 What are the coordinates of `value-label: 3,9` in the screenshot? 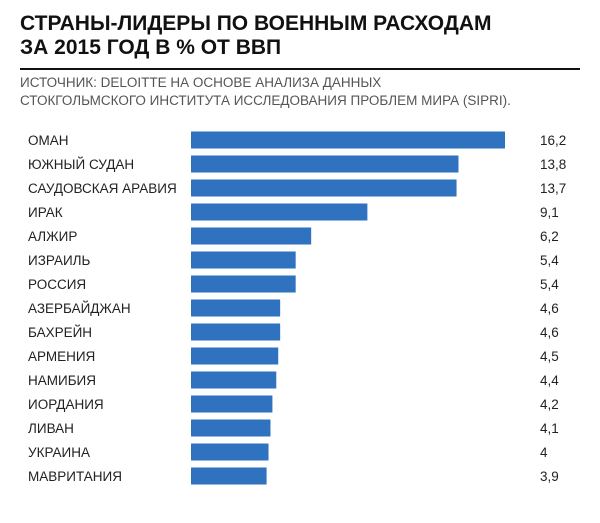 It's located at (549, 476).